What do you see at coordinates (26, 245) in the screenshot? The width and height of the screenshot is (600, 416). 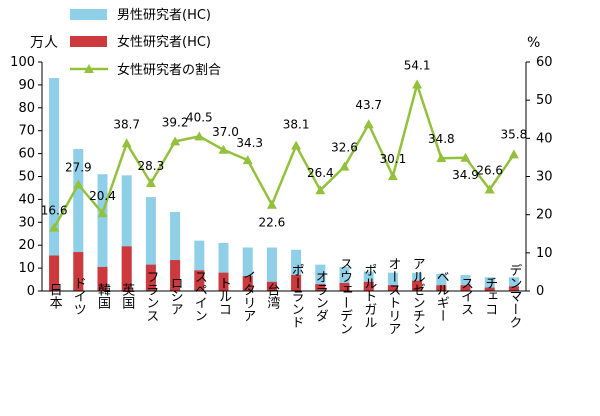 I see `left-tick-label: 20` at bounding box center [26, 245].